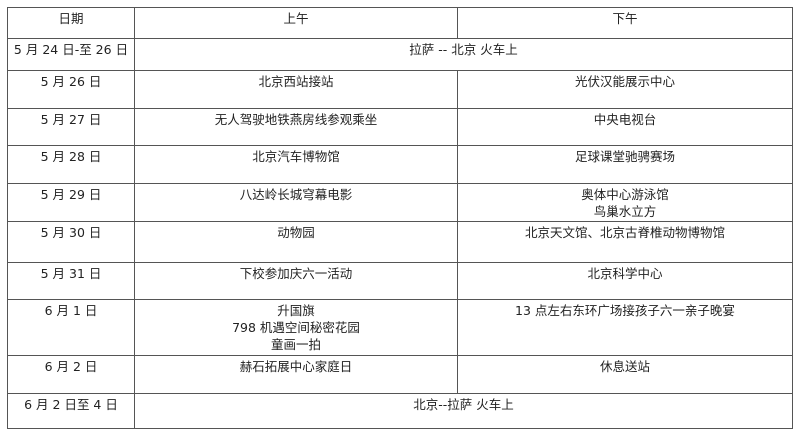 The width and height of the screenshot is (800, 437). Describe the element at coordinates (624, 81) in the screenshot. I see `activity-text: 光伏汉能展示中心` at that location.